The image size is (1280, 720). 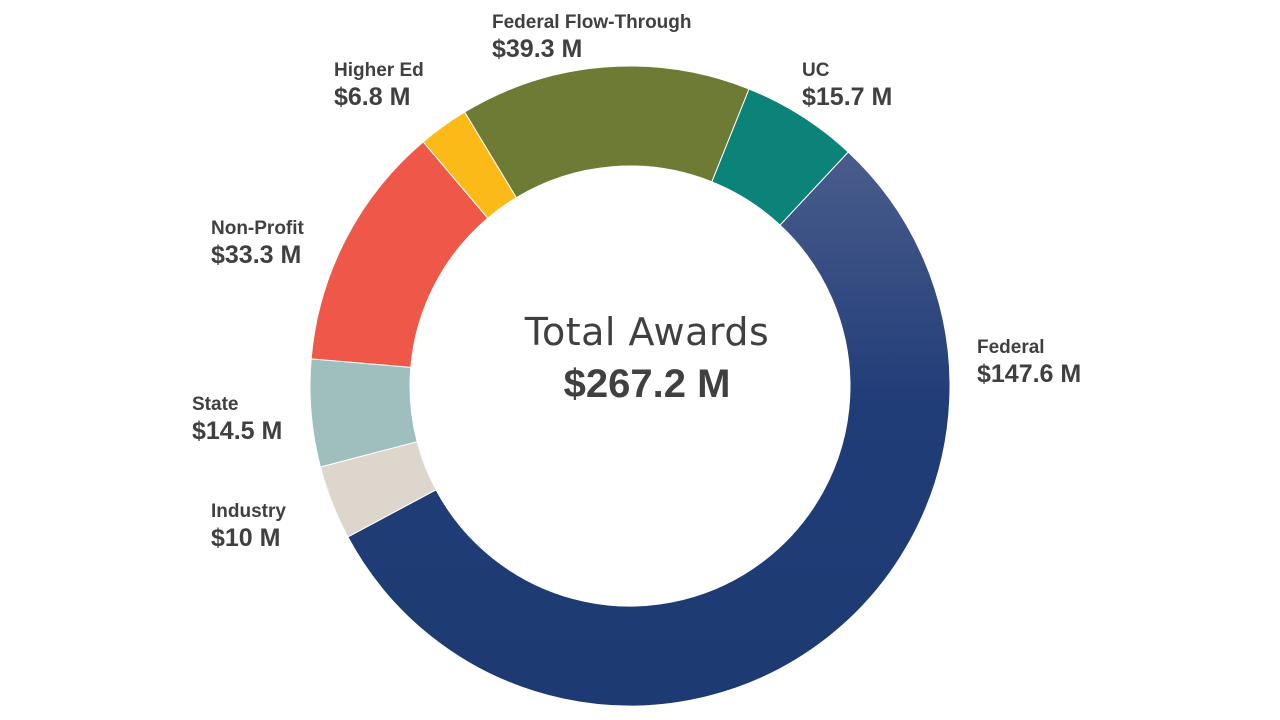 I want to click on label-higher-ed-name: Higher Ed, so click(x=379, y=70).